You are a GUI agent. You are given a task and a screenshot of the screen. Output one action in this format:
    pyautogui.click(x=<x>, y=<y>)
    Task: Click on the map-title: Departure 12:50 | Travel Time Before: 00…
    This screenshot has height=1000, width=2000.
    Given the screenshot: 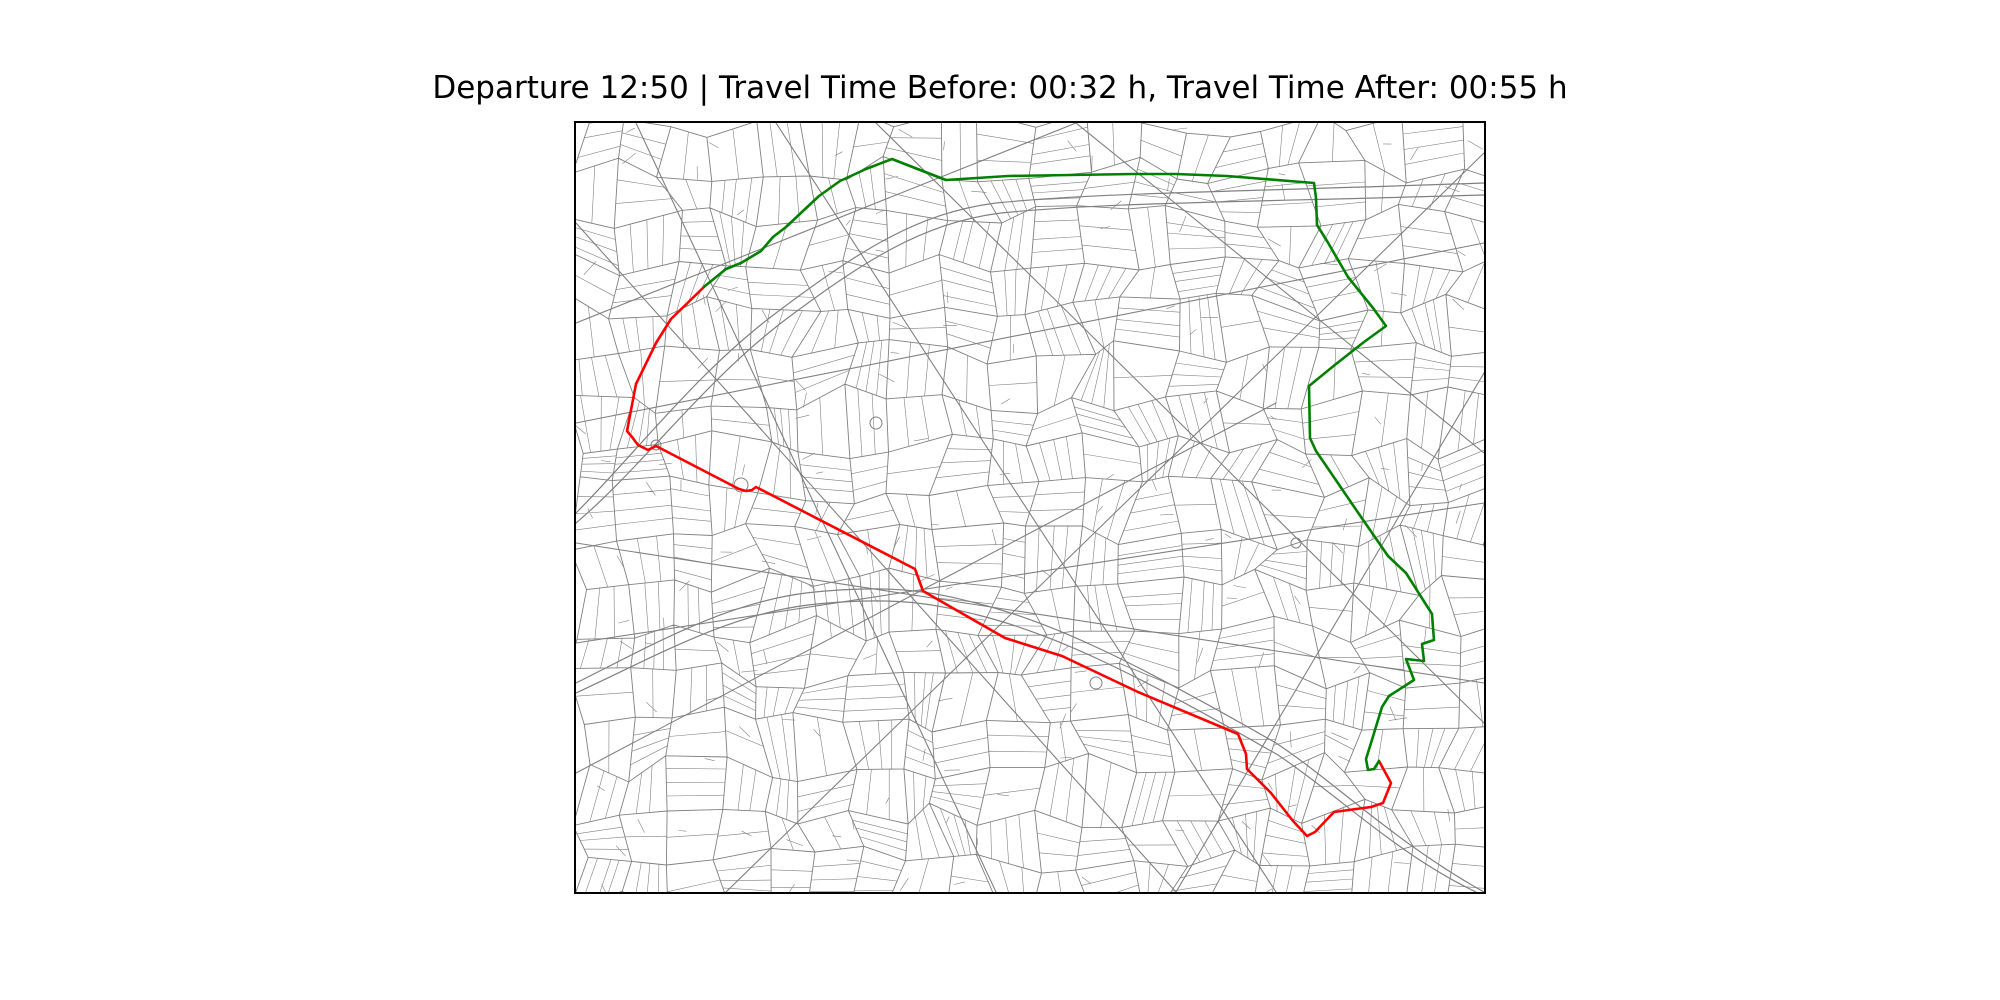 What is the action you would take?
    pyautogui.click(x=1000, y=88)
    